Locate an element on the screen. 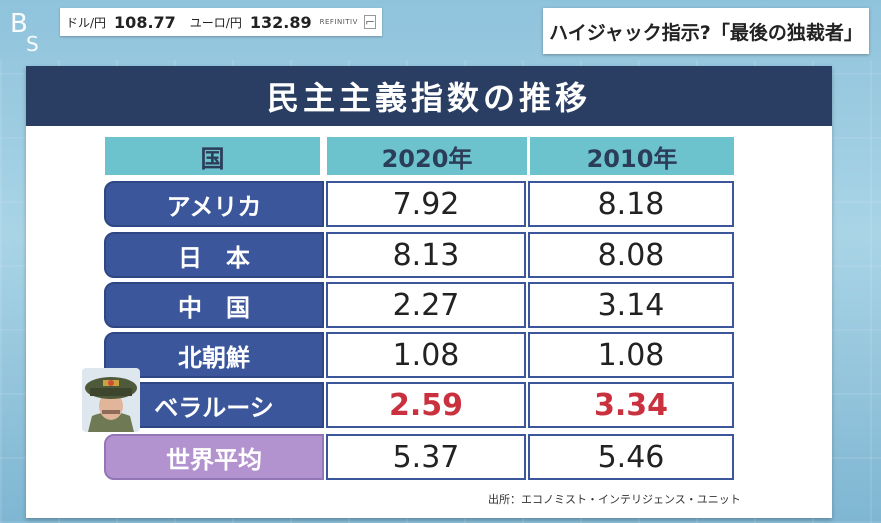  source-note: 出所：エコノミスト・インテリジェンス・ユニット is located at coordinates (614, 499).